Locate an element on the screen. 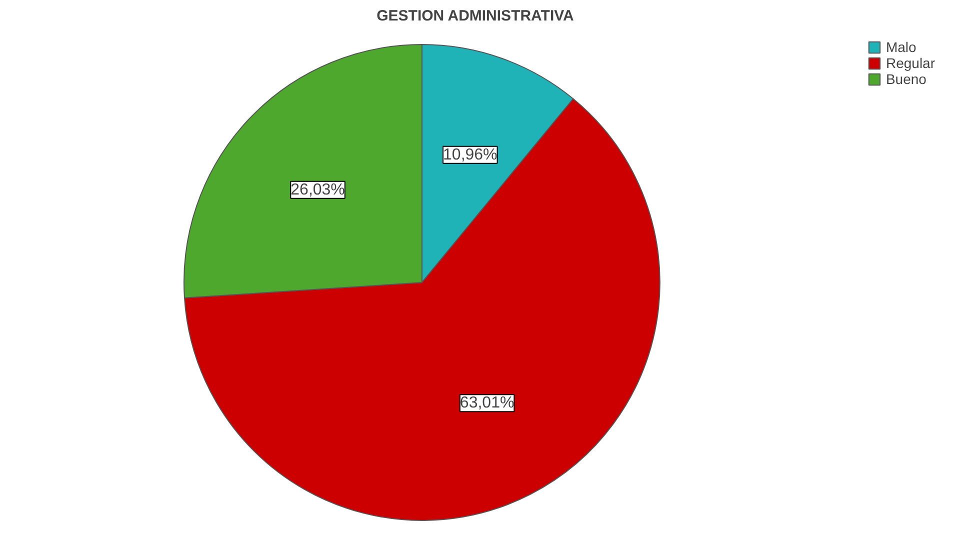 The width and height of the screenshot is (959, 548). chart-title: GESTION ADMINISTRATIVA is located at coordinates (475, 16).